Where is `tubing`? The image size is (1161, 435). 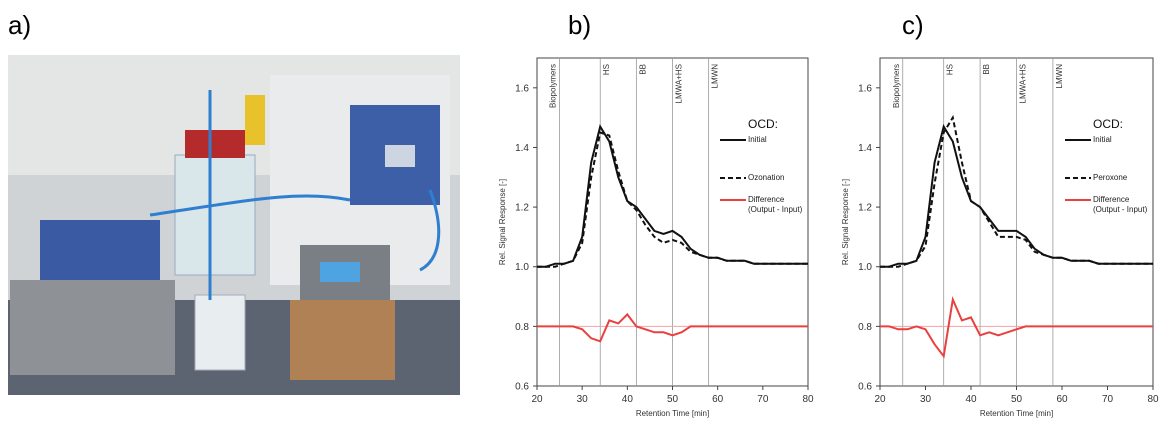
tubing is located at coordinates (295, 195).